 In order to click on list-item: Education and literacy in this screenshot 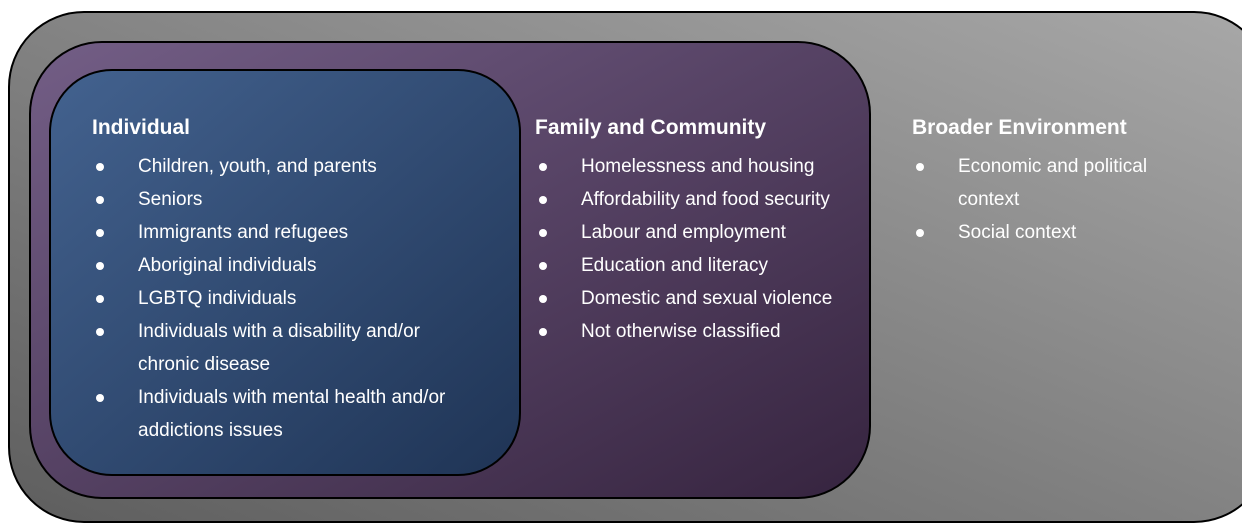, I will do `click(685, 265)`.